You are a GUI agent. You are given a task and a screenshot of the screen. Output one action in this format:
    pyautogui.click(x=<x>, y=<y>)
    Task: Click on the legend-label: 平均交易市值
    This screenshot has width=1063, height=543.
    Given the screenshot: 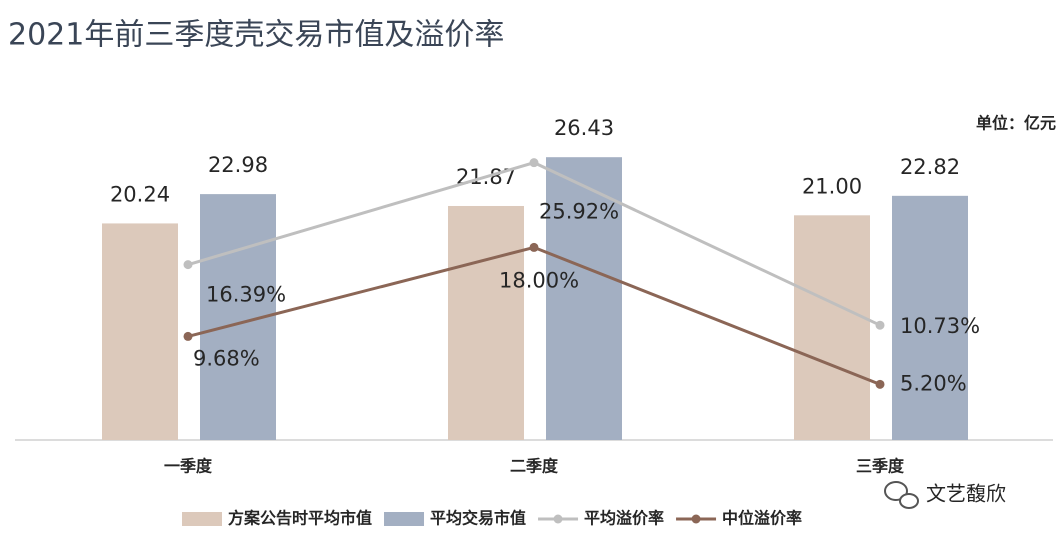 What is the action you would take?
    pyautogui.click(x=478, y=518)
    